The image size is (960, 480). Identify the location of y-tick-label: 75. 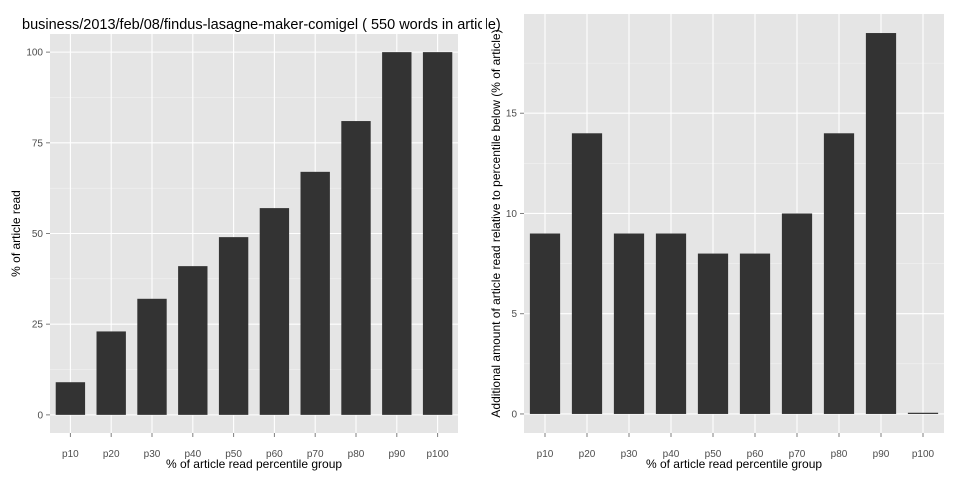
(38, 143).